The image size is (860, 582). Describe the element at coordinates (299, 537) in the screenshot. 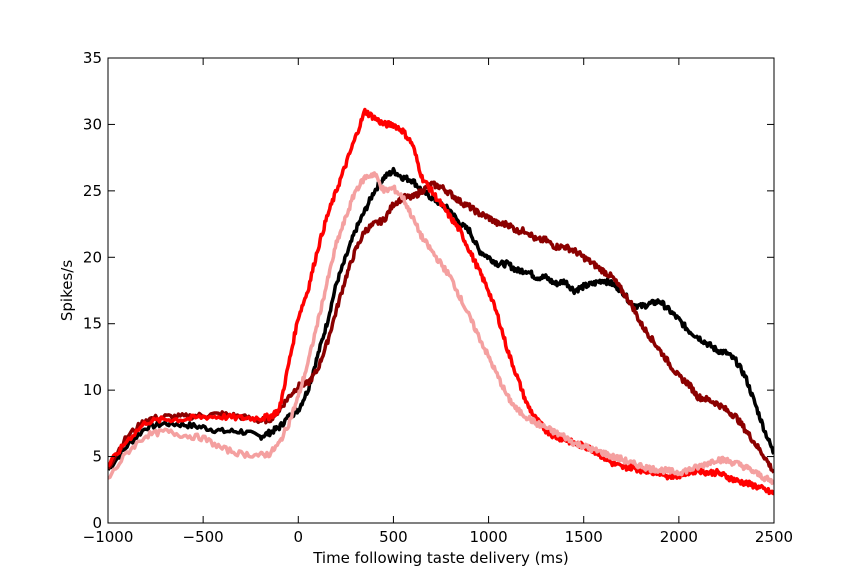

I see `x-tick-label: 0` at that location.